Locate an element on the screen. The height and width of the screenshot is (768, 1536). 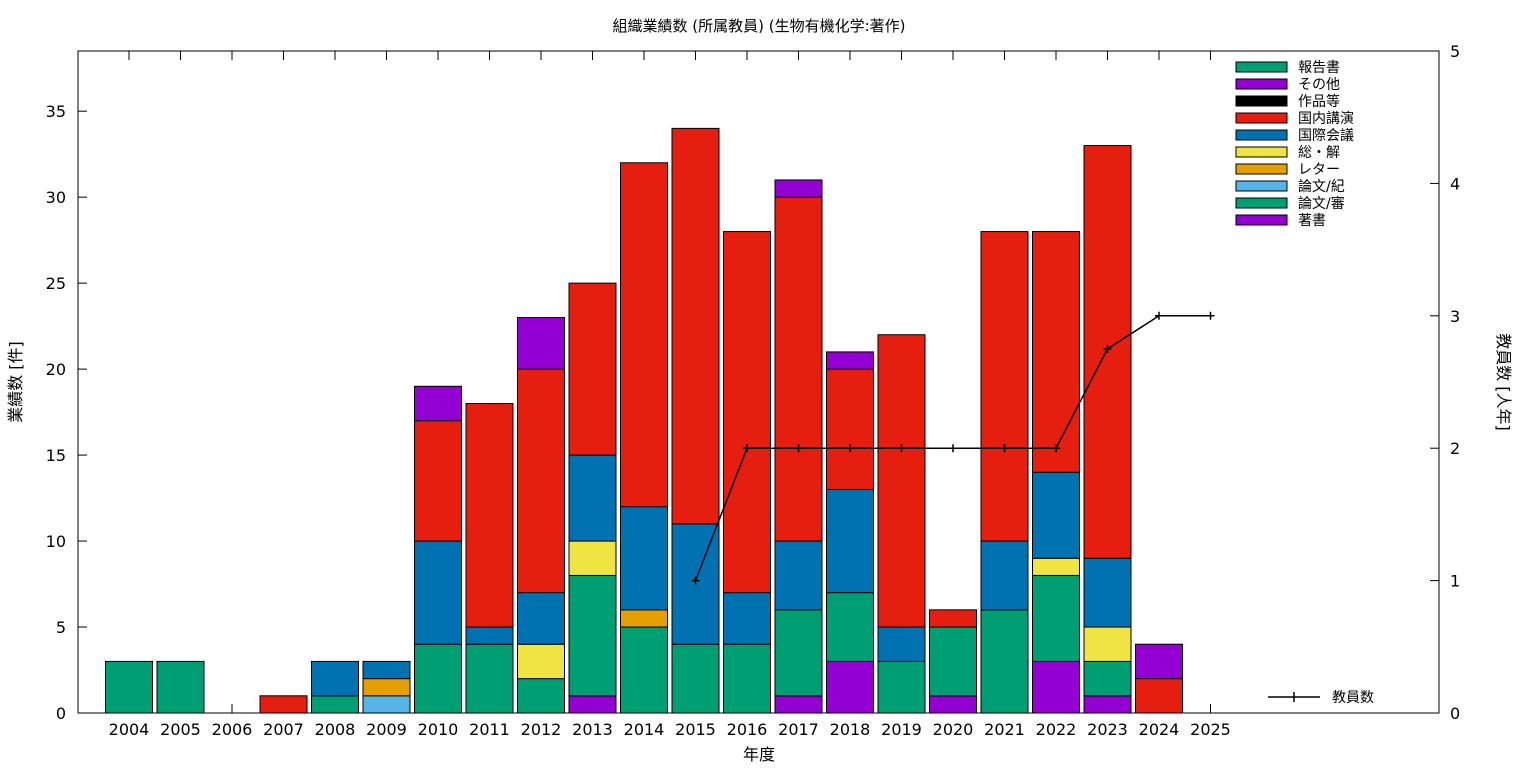
x-tick-label: 2007 is located at coordinates (283, 729).